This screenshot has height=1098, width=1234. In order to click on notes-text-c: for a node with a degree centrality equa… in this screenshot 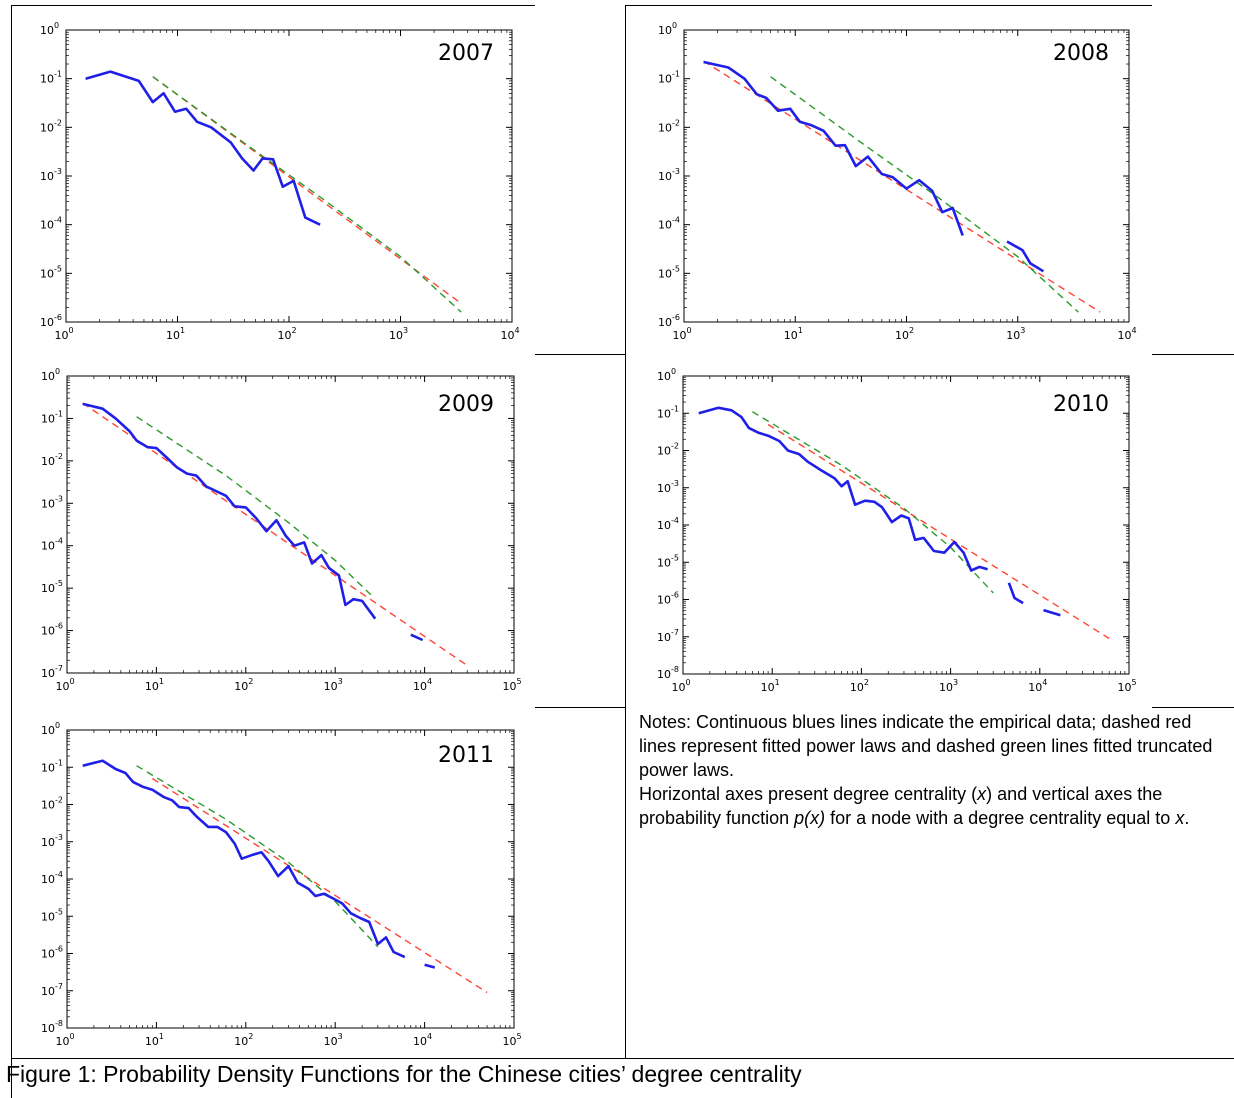, I will do `click(1000, 818)`.